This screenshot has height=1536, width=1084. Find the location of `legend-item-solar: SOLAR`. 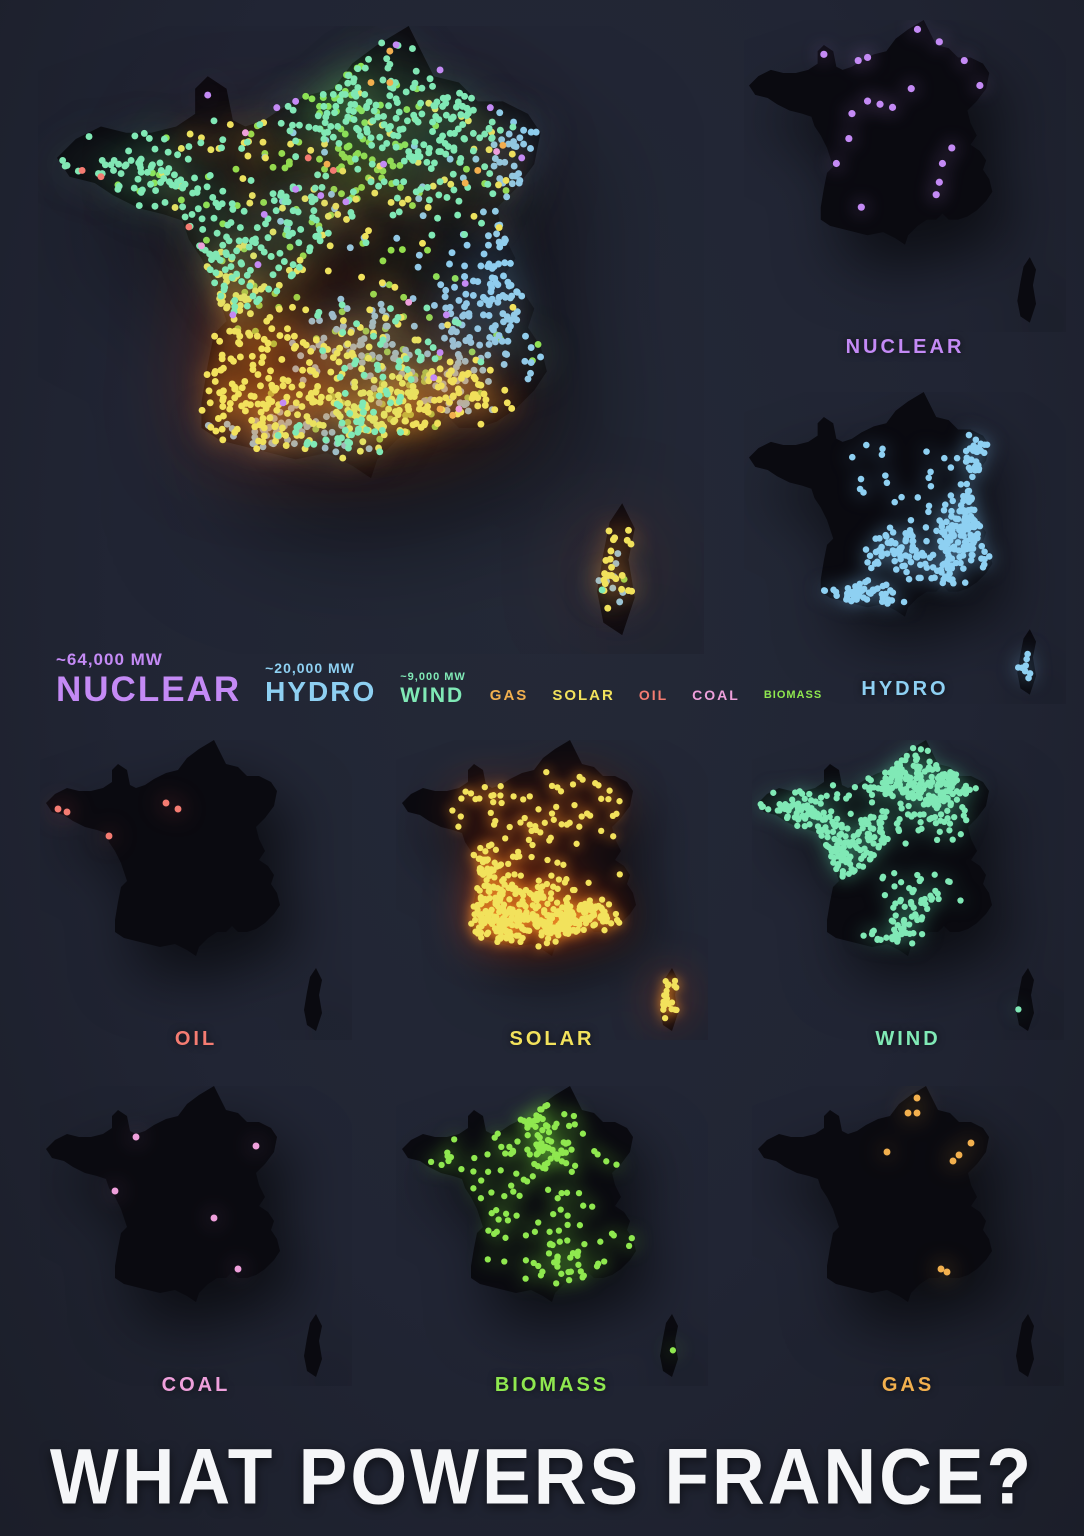

legend-item-solar: SOLAR is located at coordinates (583, 696).